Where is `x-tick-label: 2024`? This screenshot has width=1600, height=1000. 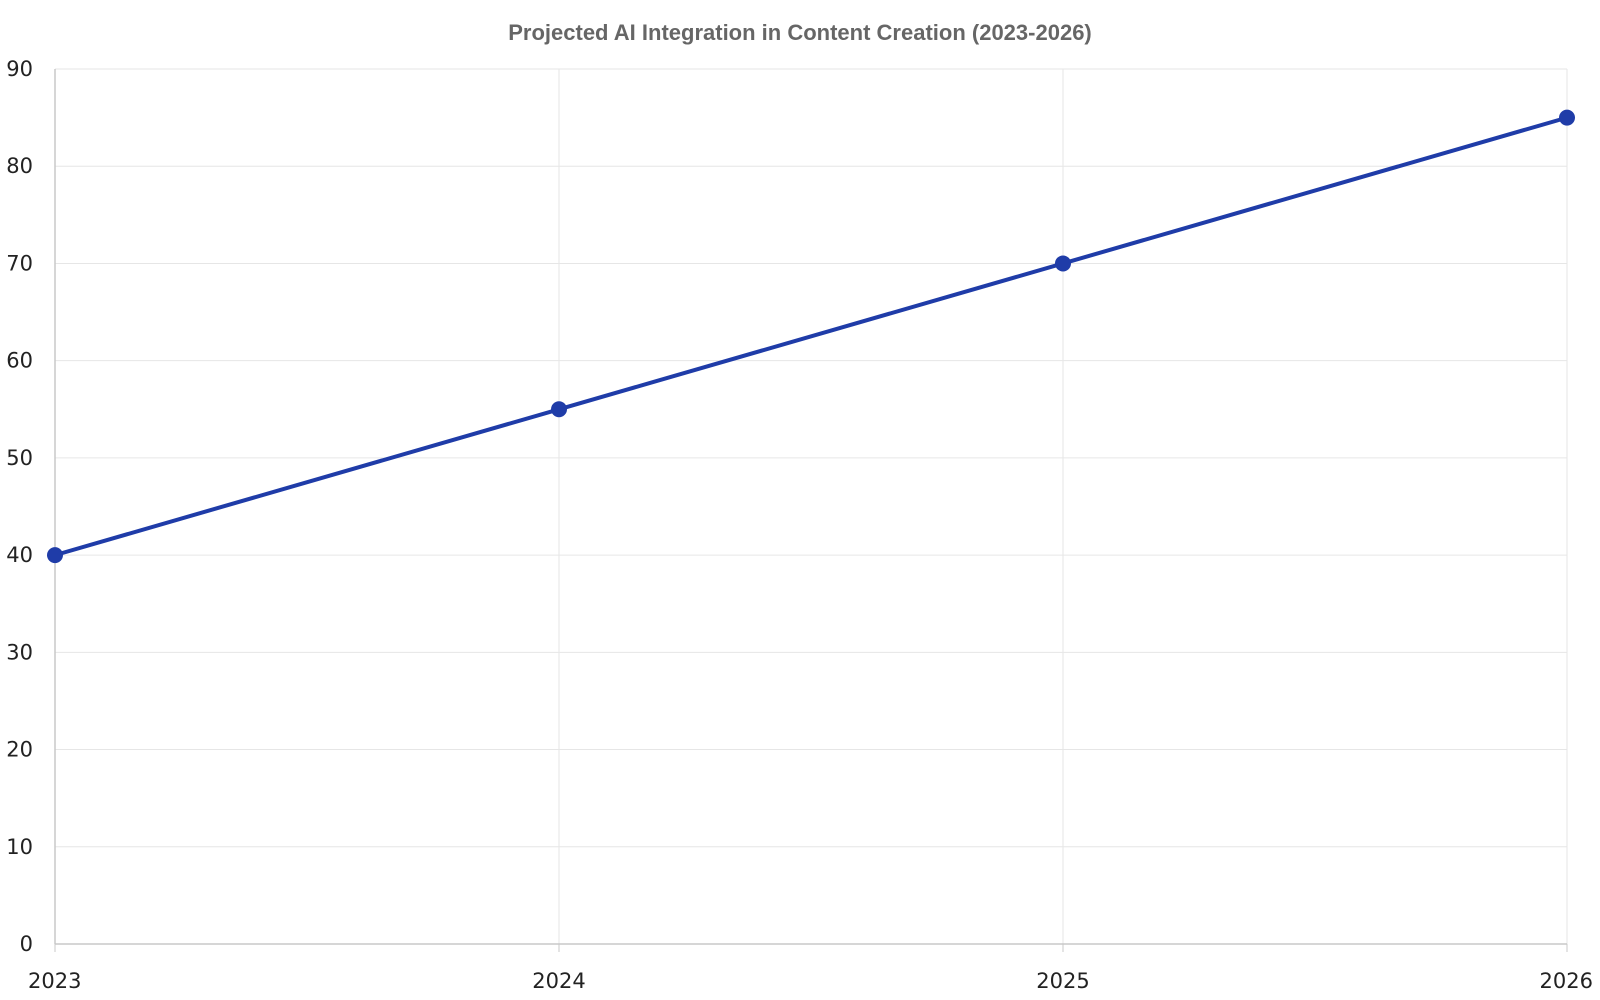
x-tick-label: 2024 is located at coordinates (558, 981).